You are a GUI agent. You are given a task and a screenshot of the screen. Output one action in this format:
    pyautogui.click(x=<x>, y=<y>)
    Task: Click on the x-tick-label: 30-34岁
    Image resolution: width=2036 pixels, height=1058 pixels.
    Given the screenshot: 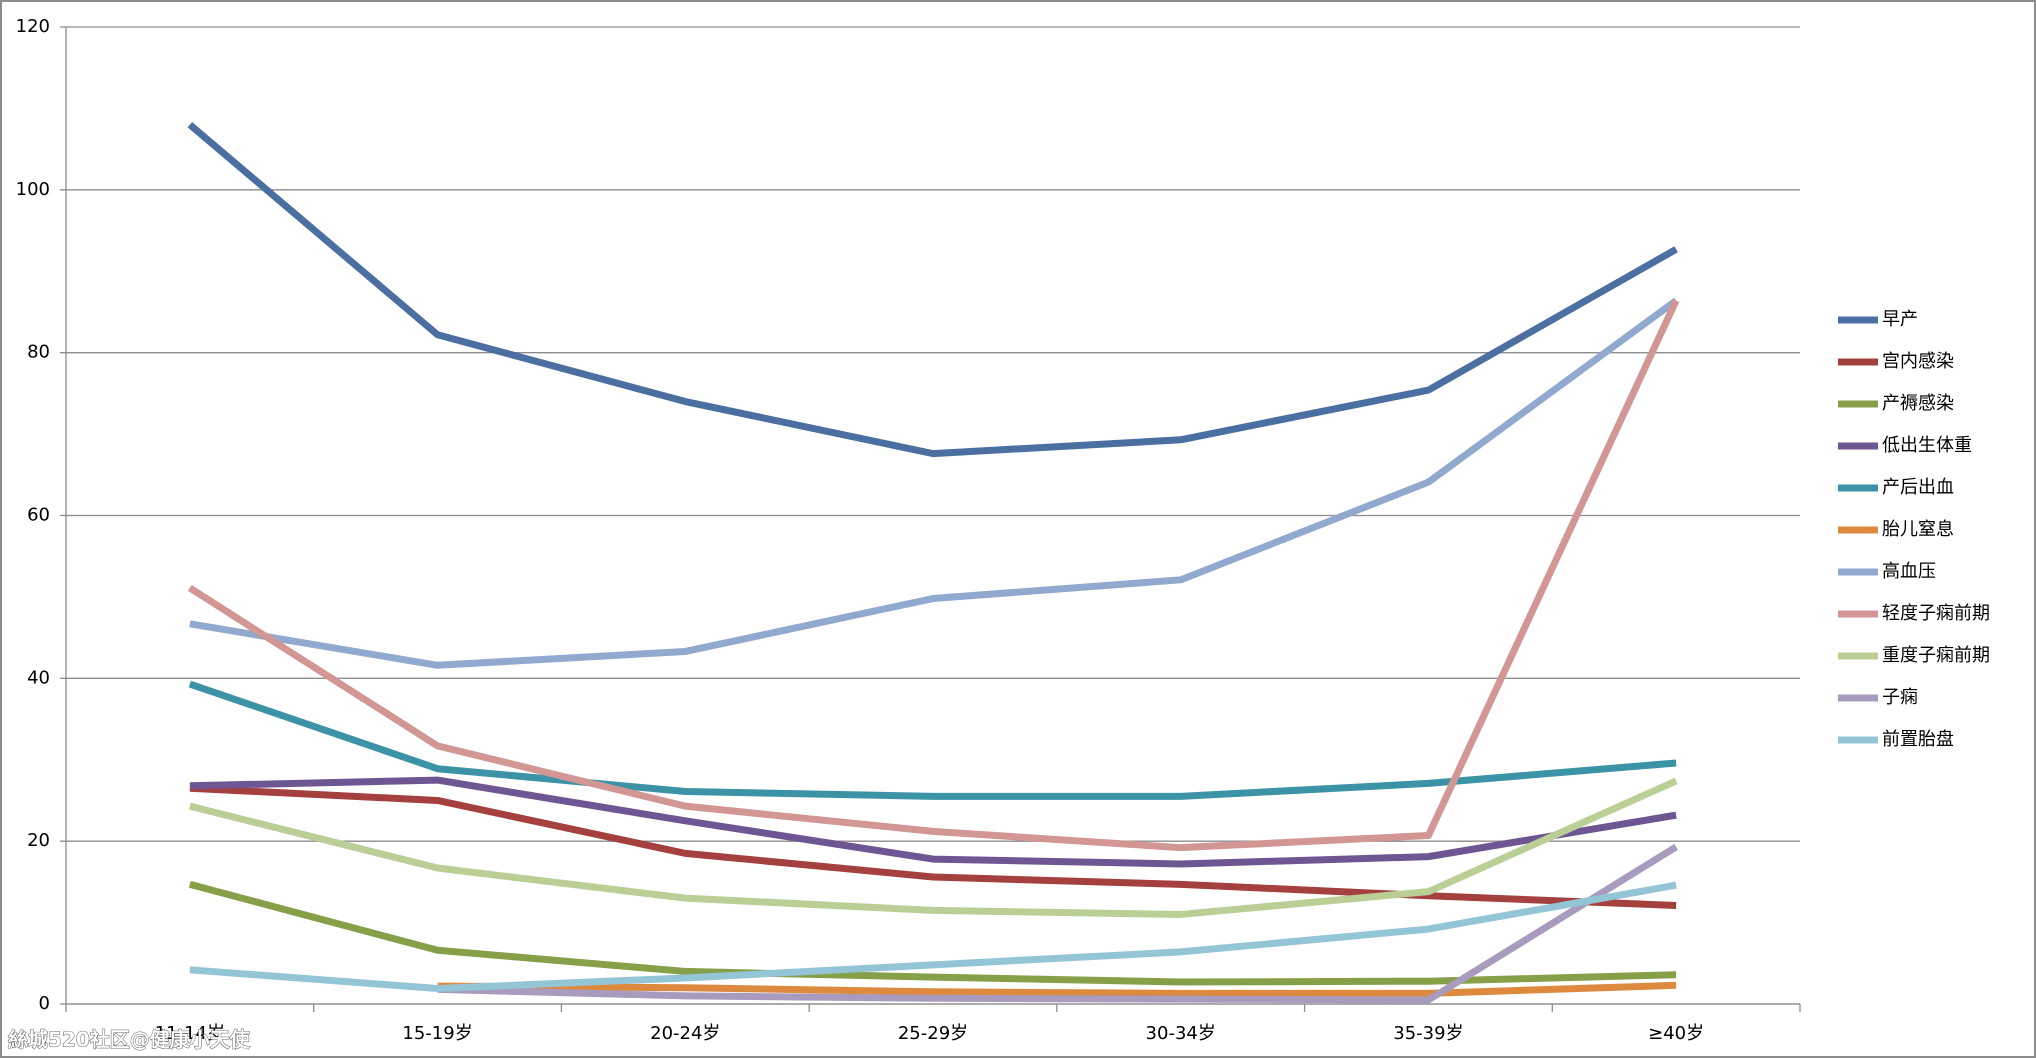 What is the action you would take?
    pyautogui.click(x=1181, y=1033)
    